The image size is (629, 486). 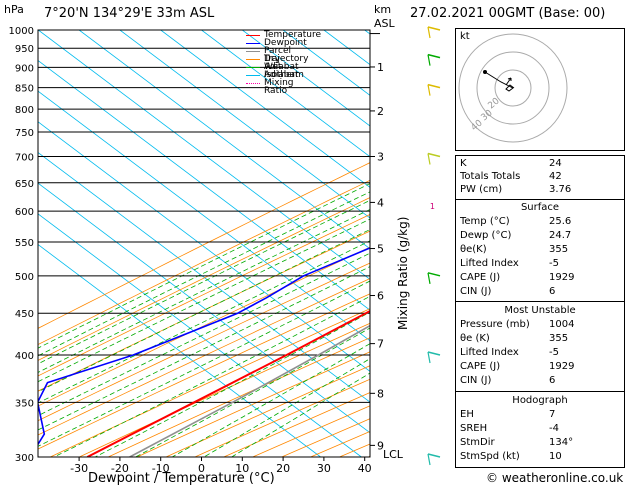 I want to click on surface-row: CAPE (J) 1929, so click(x=517, y=277).